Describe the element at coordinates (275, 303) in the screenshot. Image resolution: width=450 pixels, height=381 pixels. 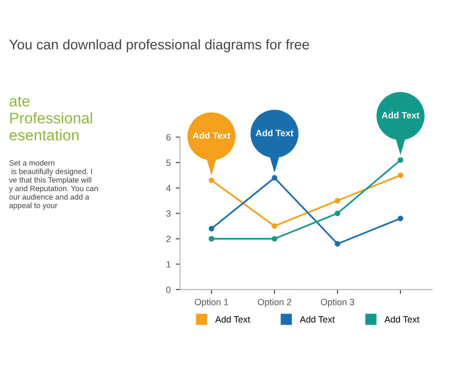
I see `x-tick-label: Option 2` at that location.